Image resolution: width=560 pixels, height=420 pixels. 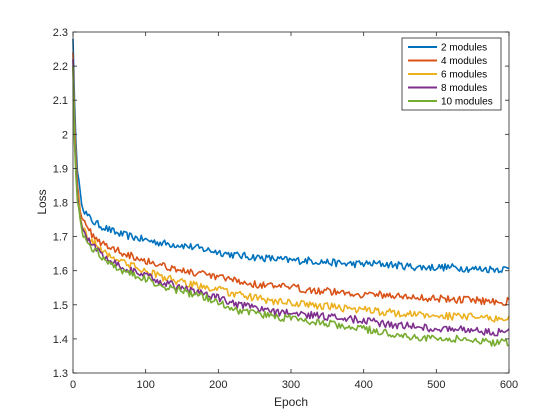 What do you see at coordinates (60, 238) in the screenshot?
I see `y-tick-label: 1.7` at bounding box center [60, 238].